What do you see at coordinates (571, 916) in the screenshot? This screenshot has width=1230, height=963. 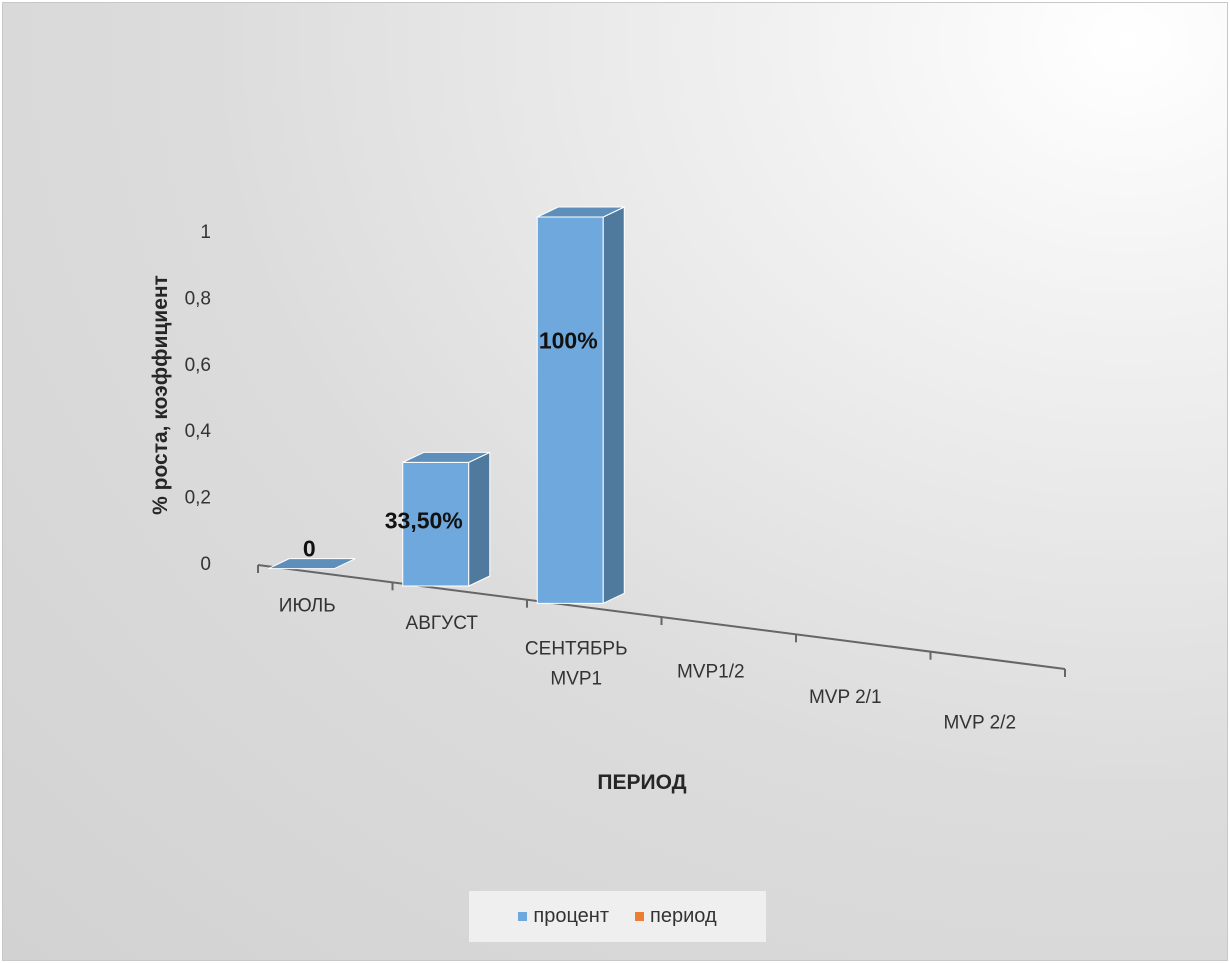 I see `legend-label-series-1: процент` at bounding box center [571, 916].